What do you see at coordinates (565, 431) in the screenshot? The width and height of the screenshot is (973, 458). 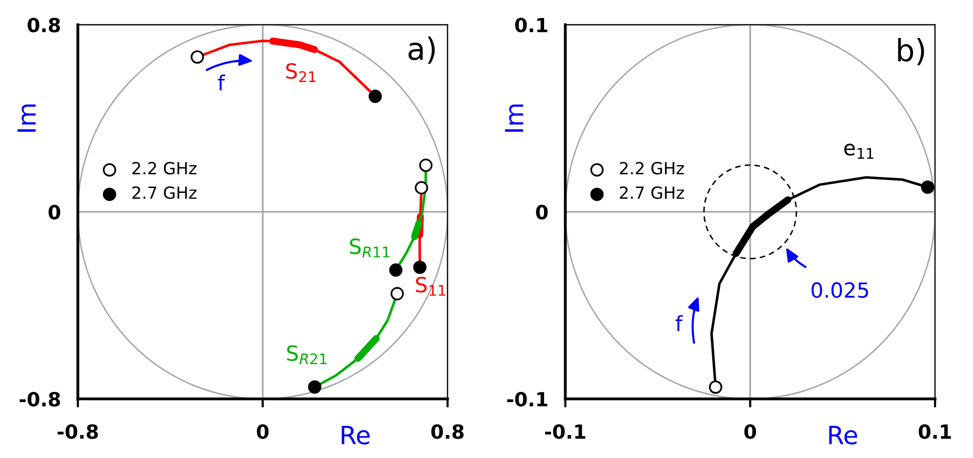 I see `x-tick-label: -0.1` at bounding box center [565, 431].